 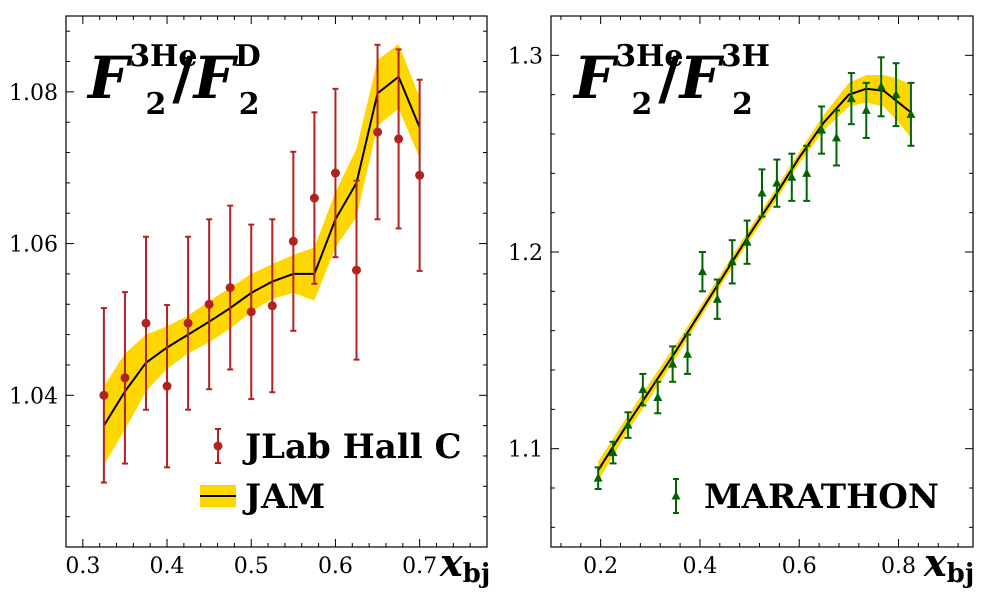 What do you see at coordinates (600, 566) in the screenshot?
I see `x-tick-label: 0.2` at bounding box center [600, 566].